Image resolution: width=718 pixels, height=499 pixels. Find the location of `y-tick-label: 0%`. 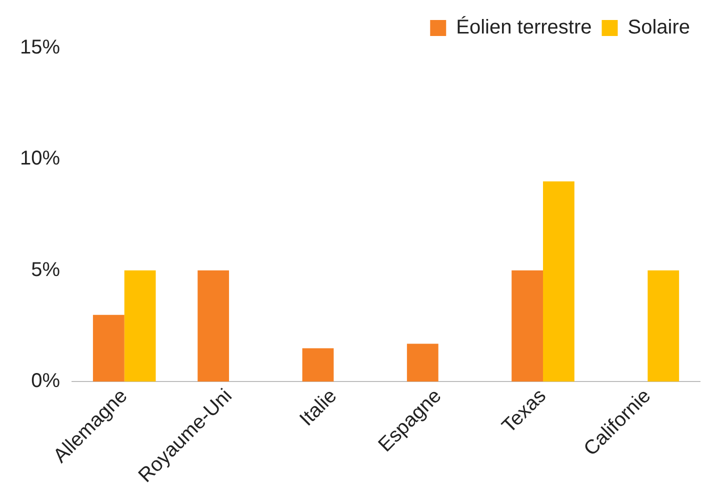

y-tick-label: 0% is located at coordinates (45, 381).